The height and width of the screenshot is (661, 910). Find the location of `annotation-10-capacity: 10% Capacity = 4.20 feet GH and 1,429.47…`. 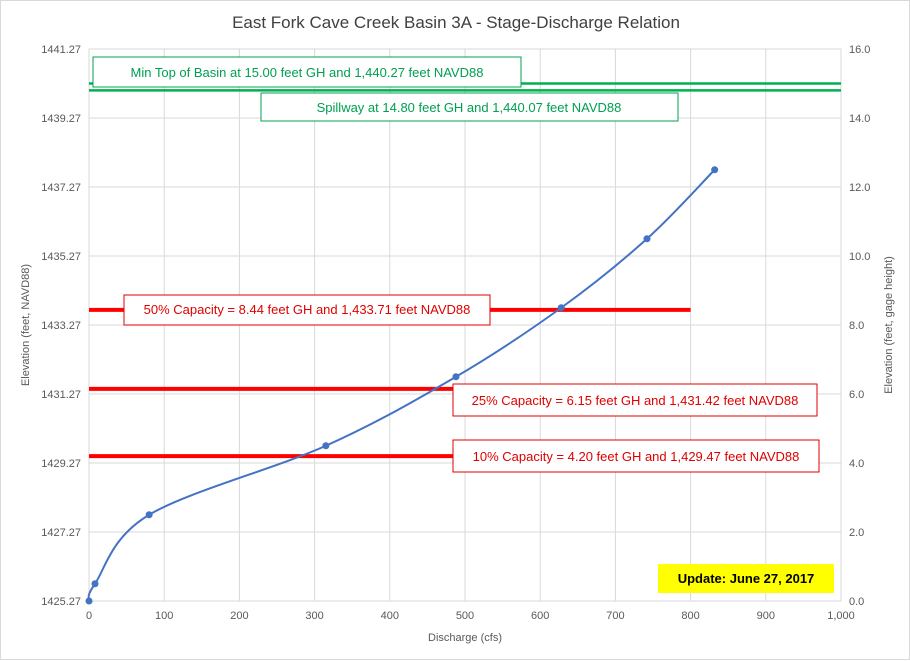

annotation-10-capacity: 10% Capacity = 4.20 feet GH and 1,429.47… is located at coordinates (636, 456).